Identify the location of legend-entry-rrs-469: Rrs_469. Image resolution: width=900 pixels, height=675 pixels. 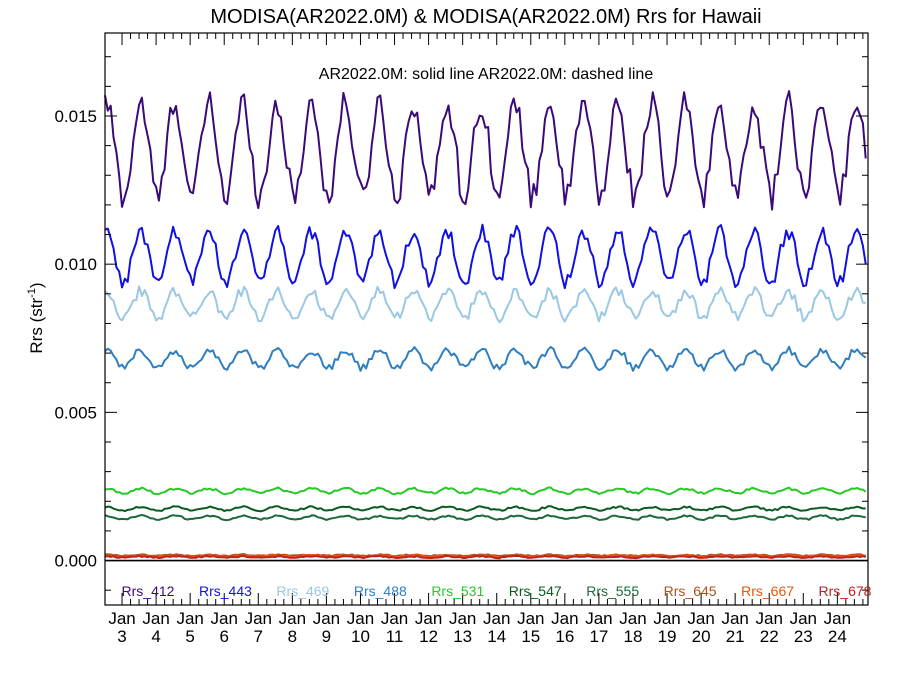
(302, 591).